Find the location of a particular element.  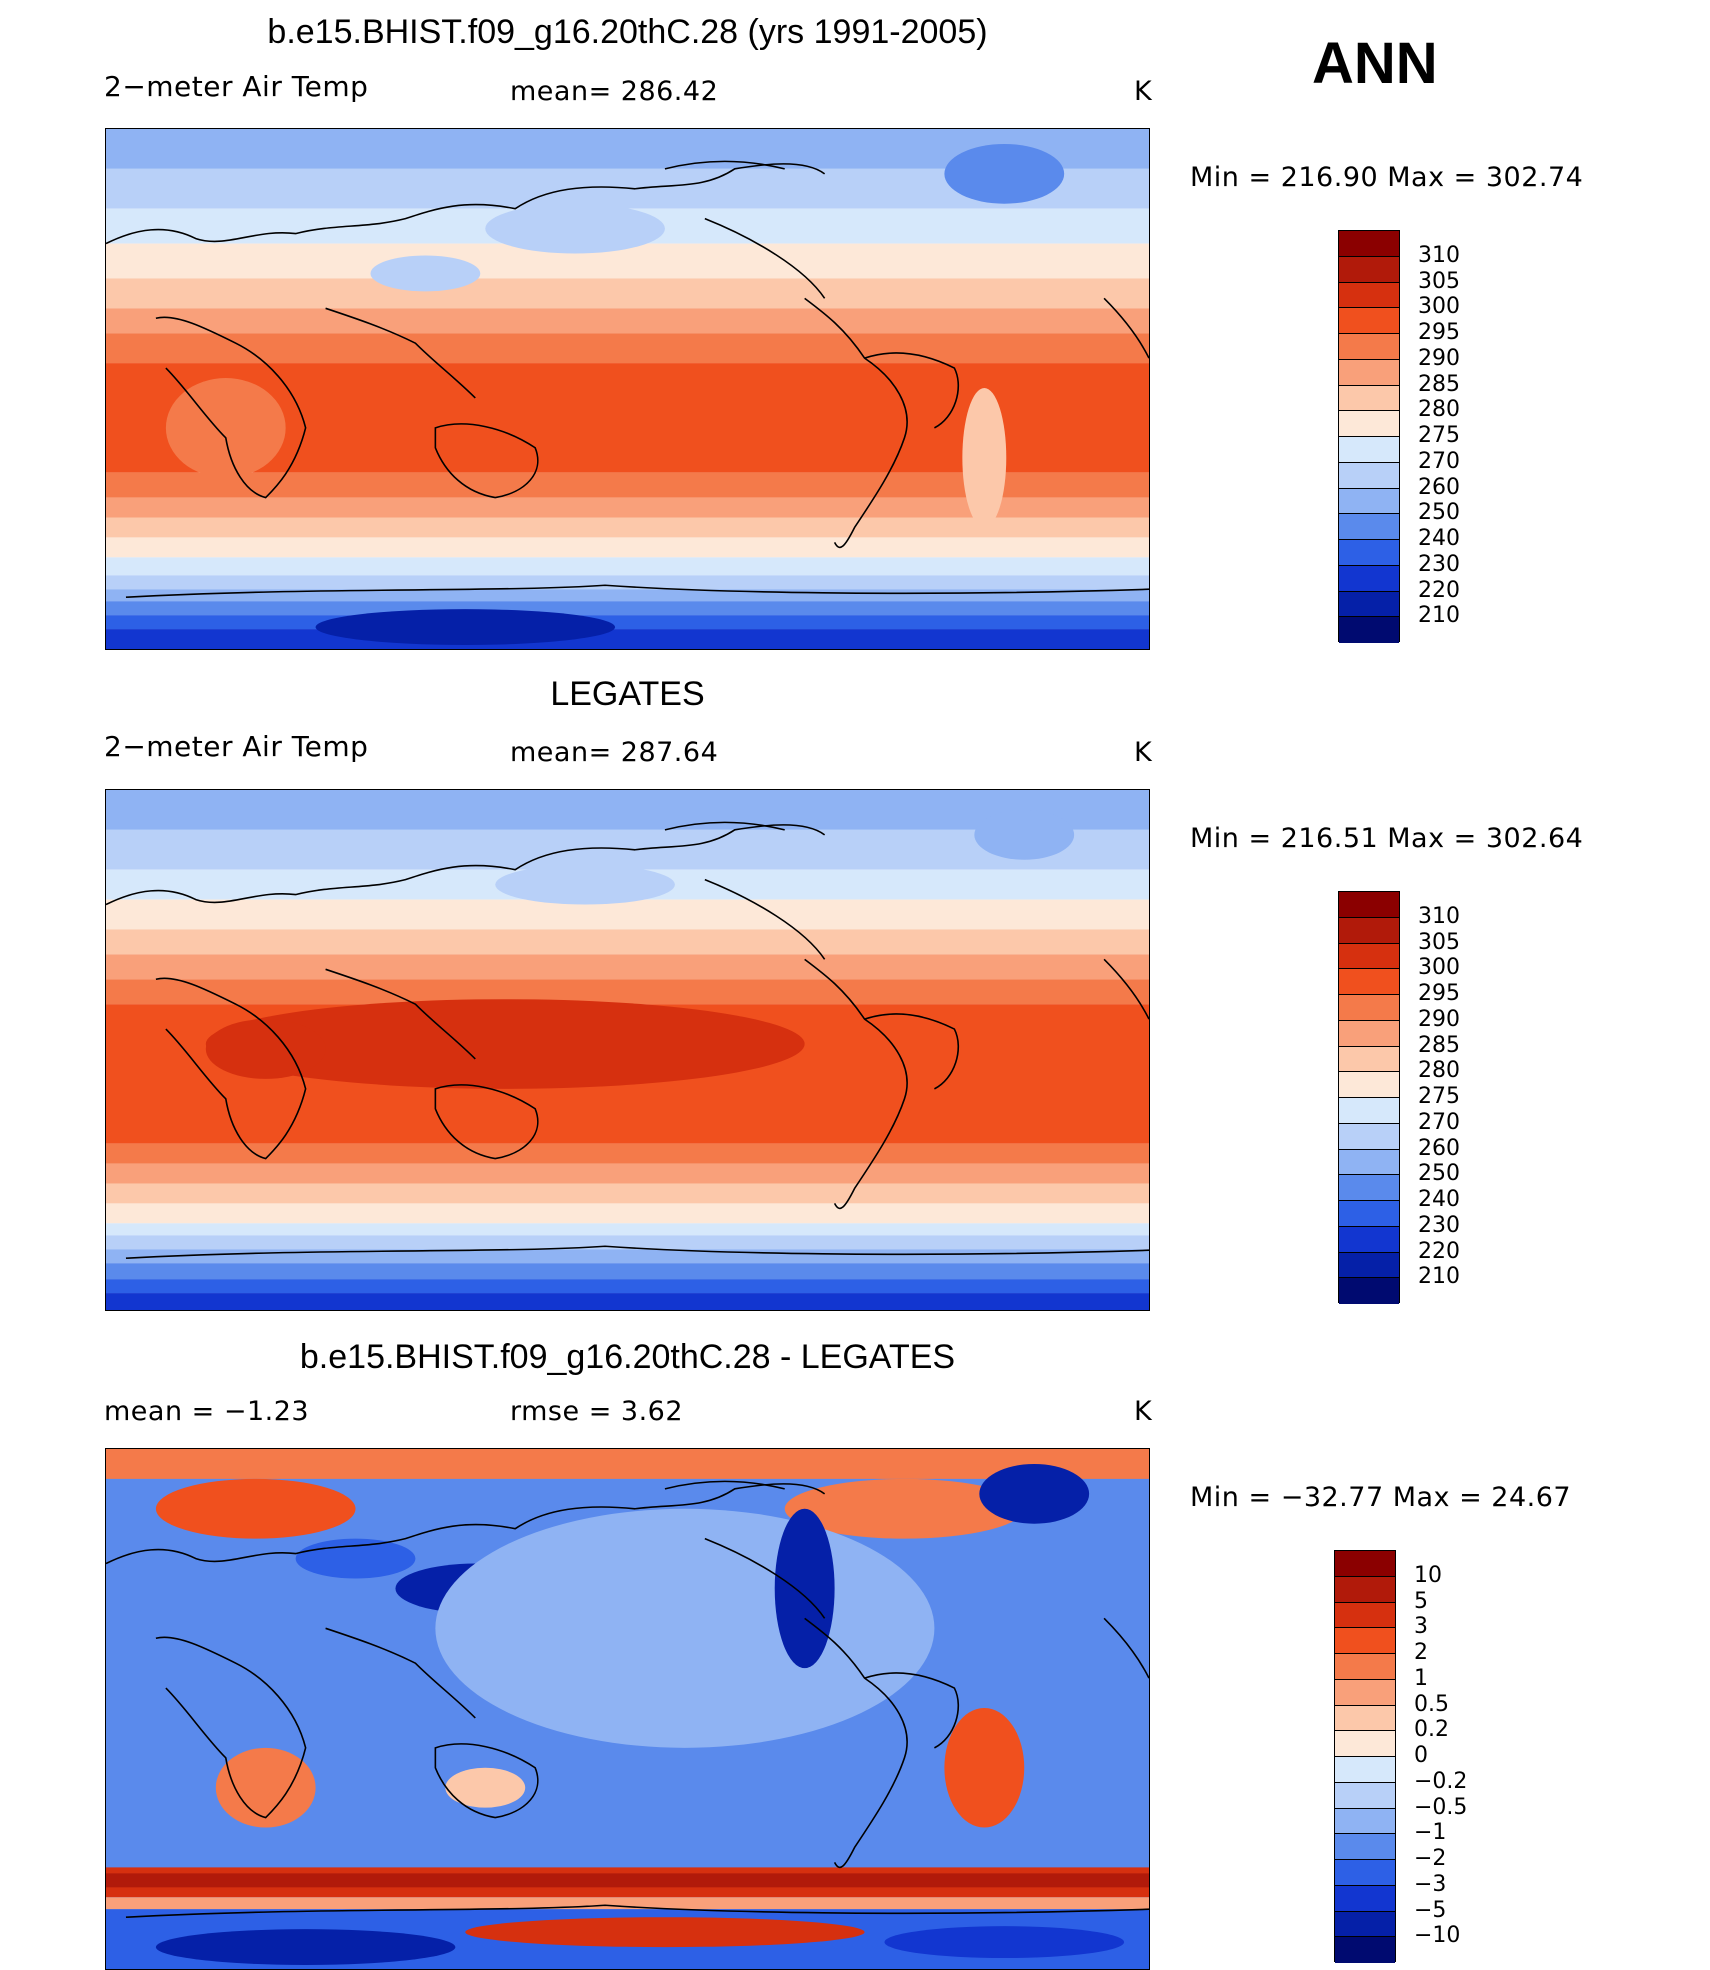

season-label: ANN is located at coordinates (1375, 63).